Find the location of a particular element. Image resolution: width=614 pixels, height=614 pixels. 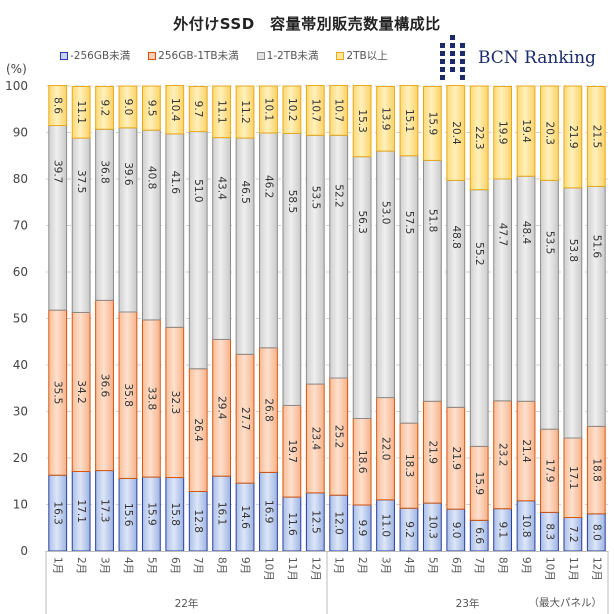

data-label: 17.9 is located at coordinates (549, 470).